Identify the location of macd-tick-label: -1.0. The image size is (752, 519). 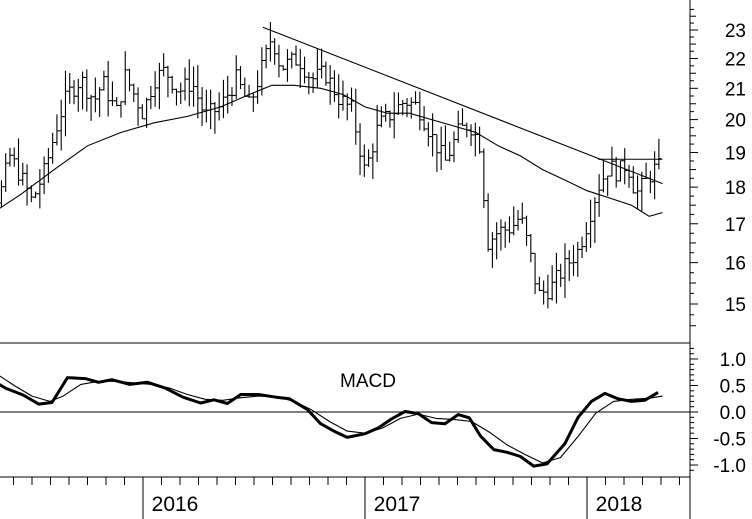
(729, 466).